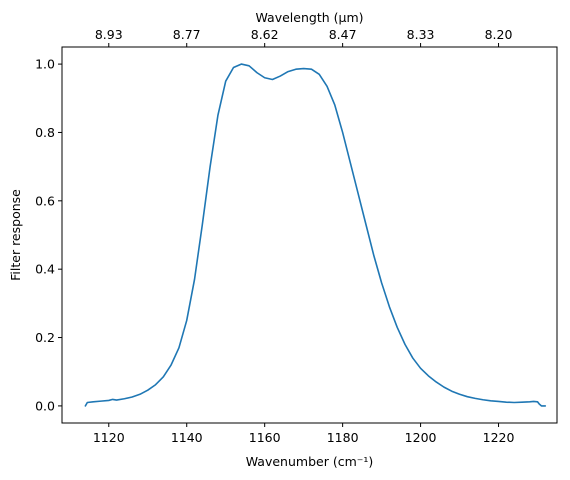 The image size is (570, 480). What do you see at coordinates (109, 437) in the screenshot?
I see `x-tick-label: 1120` at bounding box center [109, 437].